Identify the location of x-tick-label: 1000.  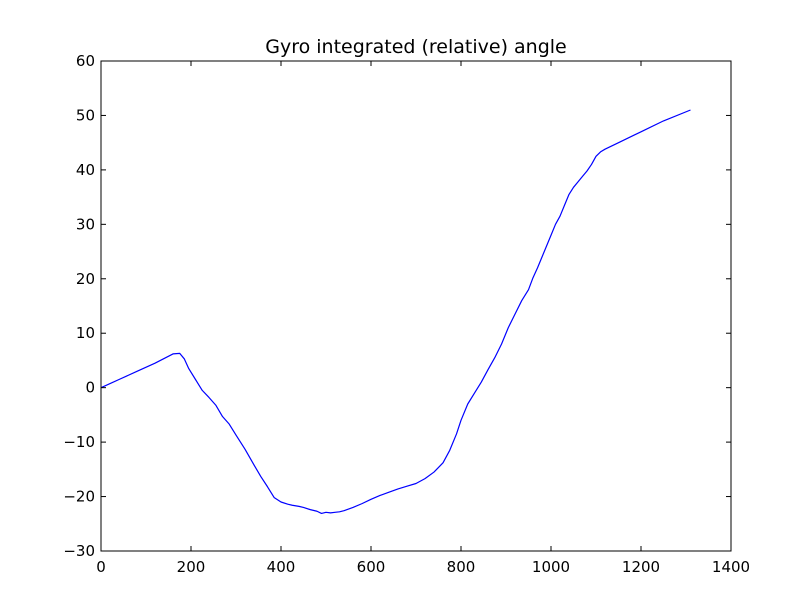
(551, 567).